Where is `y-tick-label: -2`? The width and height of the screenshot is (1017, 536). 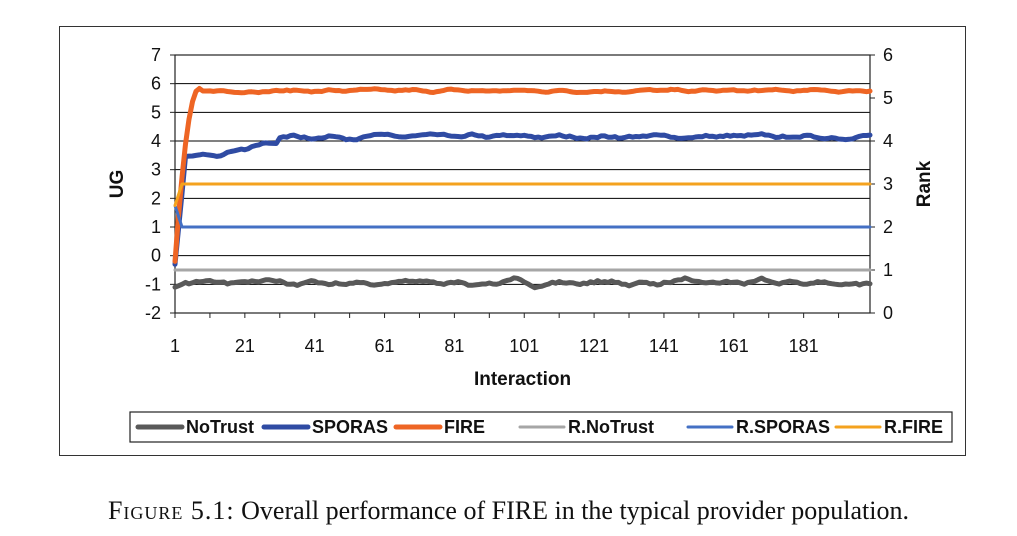 y-tick-label: -2 is located at coordinates (153, 313).